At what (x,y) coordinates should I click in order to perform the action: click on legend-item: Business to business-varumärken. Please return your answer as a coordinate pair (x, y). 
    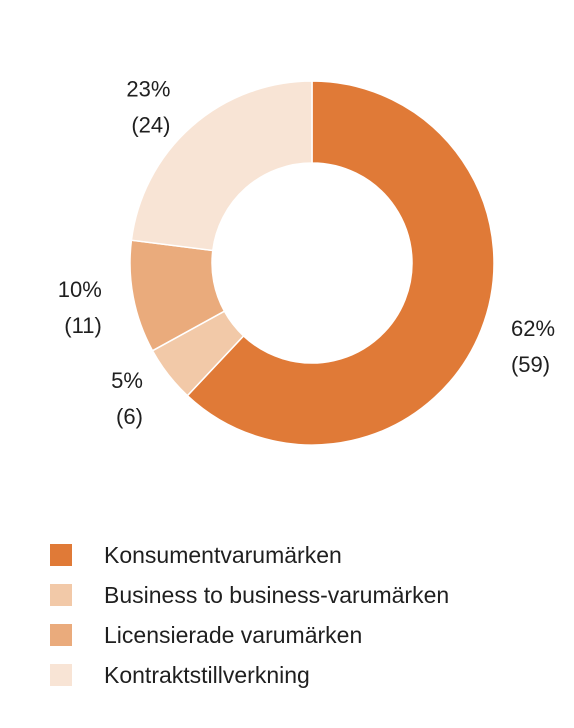
    Looking at the image, I should click on (249, 595).